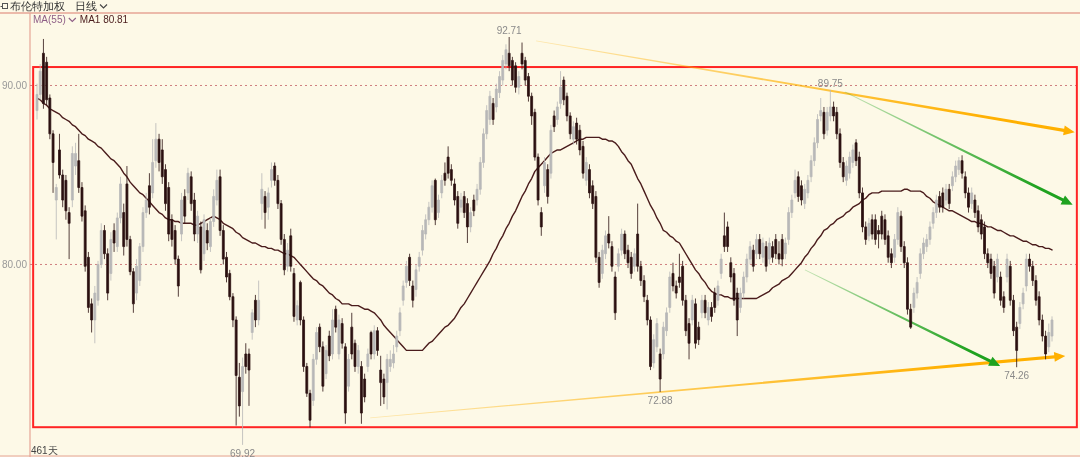 The height and width of the screenshot is (457, 1080). I want to click on annotation: 89.75, so click(830, 83).